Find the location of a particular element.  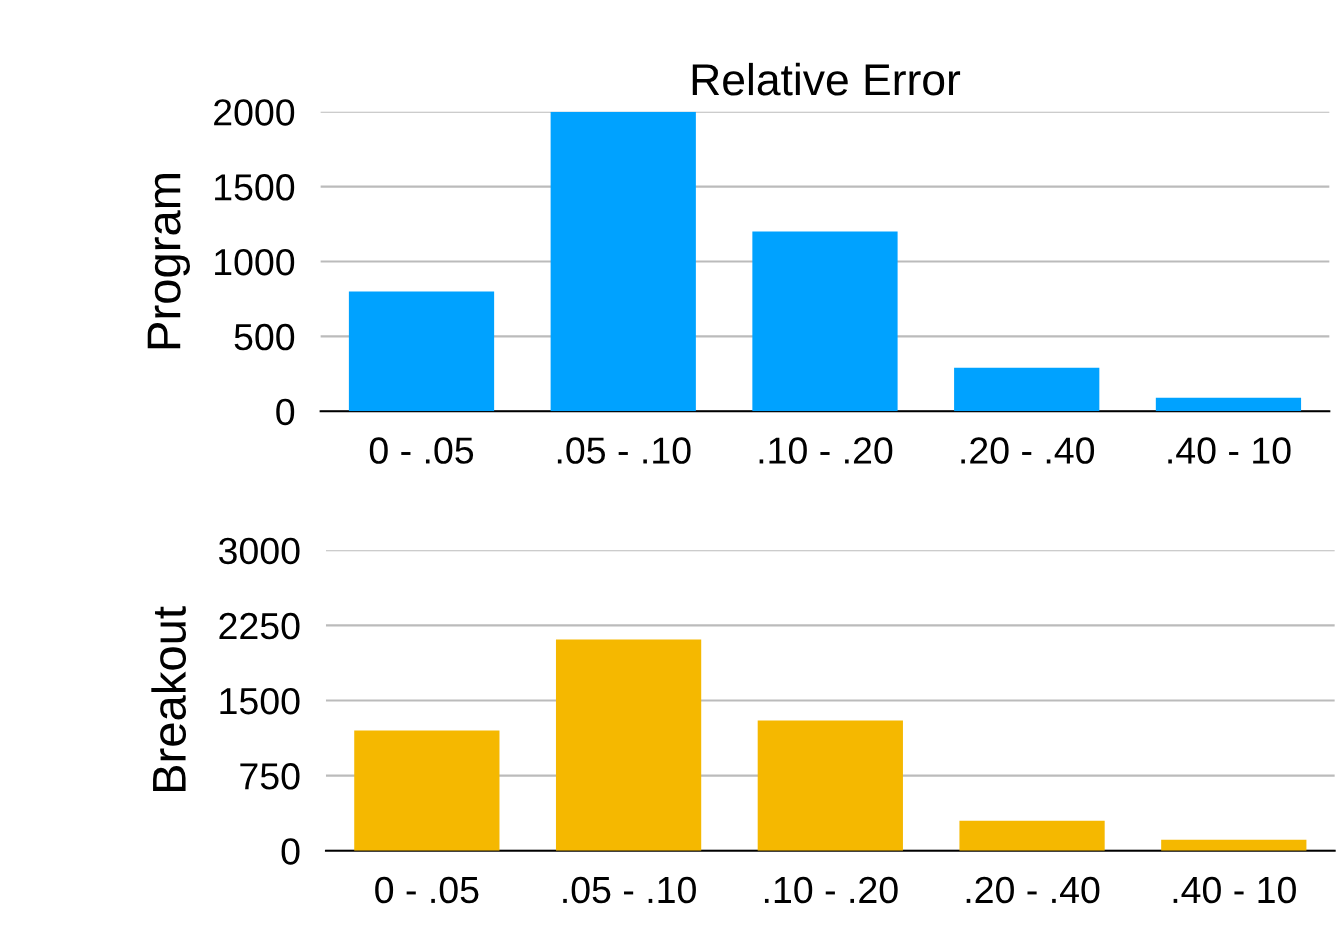

y-tick-label: 2000 is located at coordinates (254, 112).